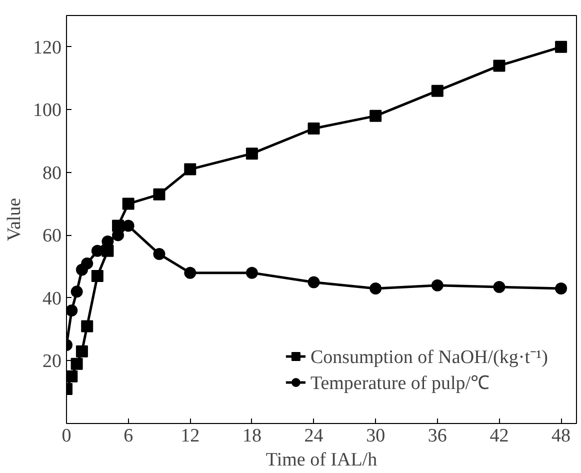 This screenshot has height=473, width=581. Describe the element at coordinates (52, 173) in the screenshot. I see `y-tick-label: 80` at that location.